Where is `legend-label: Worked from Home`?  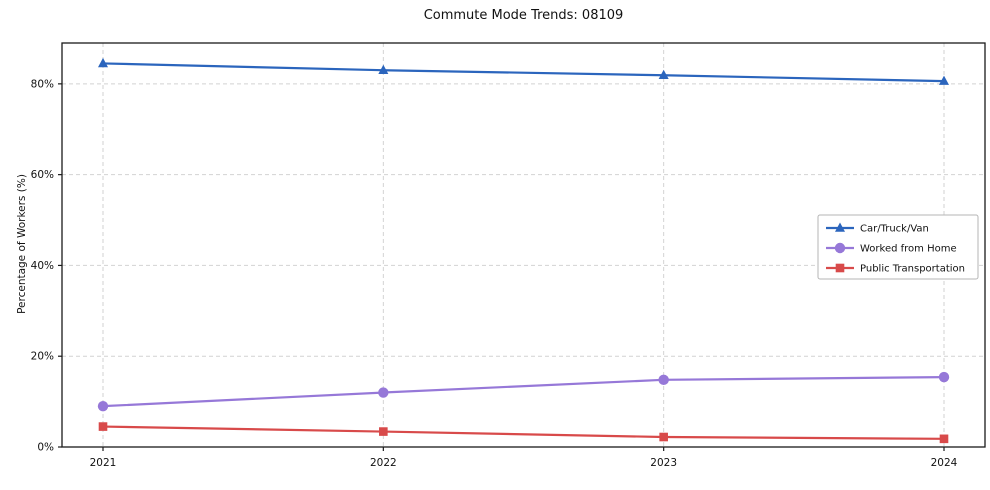 legend-label: Worked from Home is located at coordinates (908, 249).